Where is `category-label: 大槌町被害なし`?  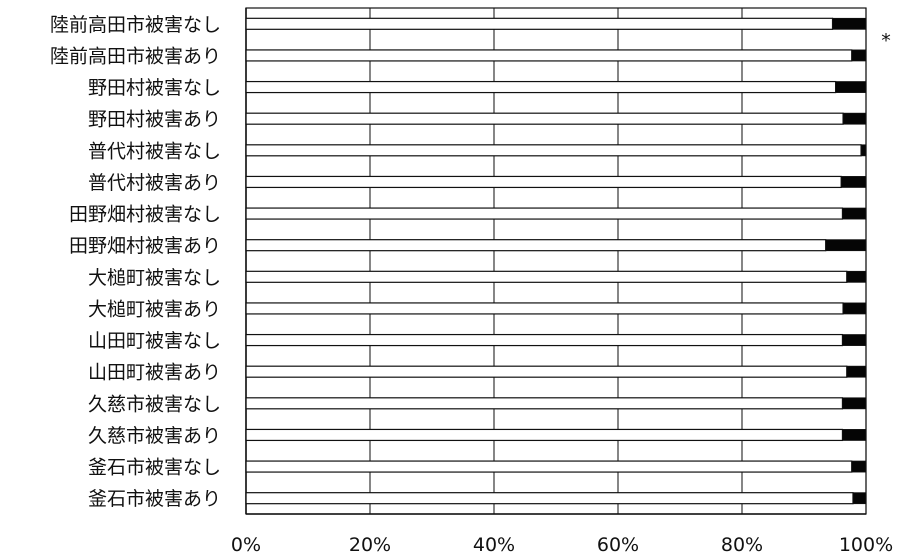
category-label: 大槌町被害なし is located at coordinates (154, 278).